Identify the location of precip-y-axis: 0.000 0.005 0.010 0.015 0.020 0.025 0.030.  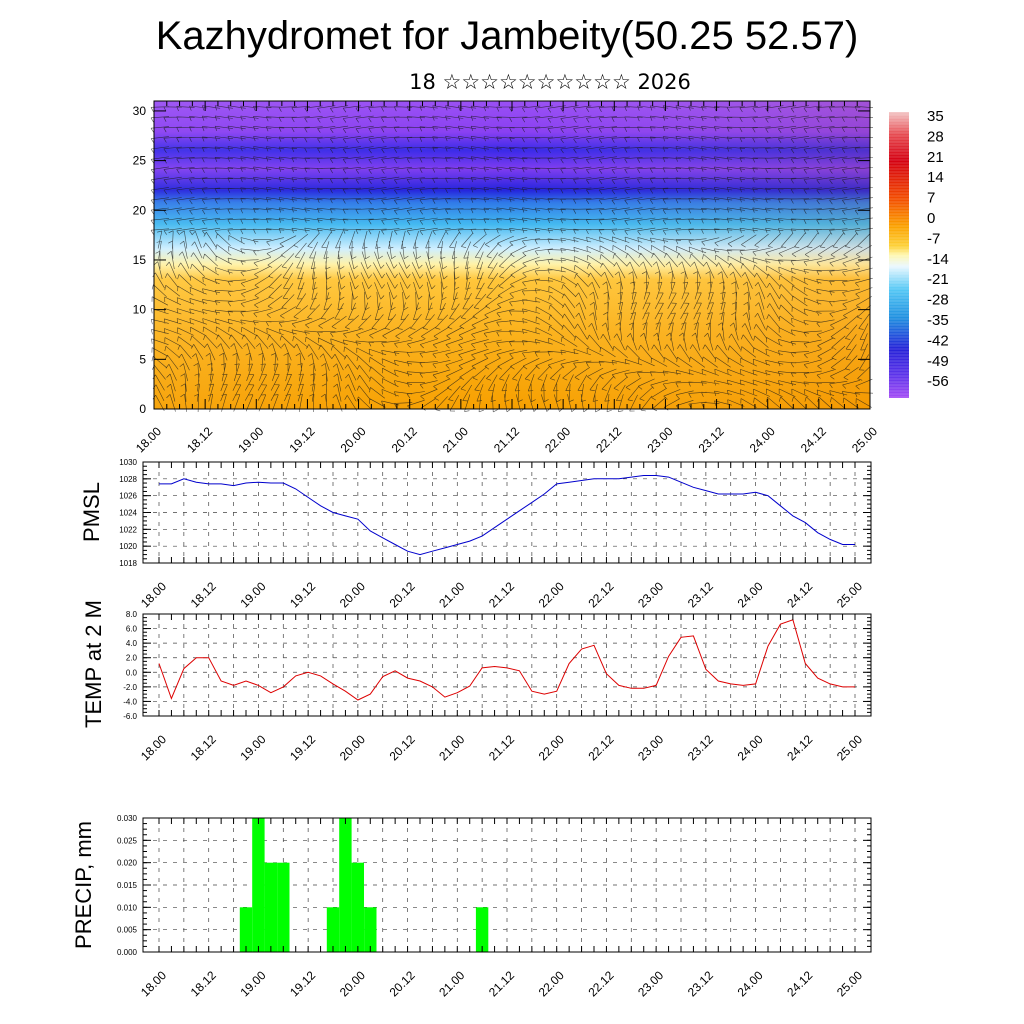
(494, 885).